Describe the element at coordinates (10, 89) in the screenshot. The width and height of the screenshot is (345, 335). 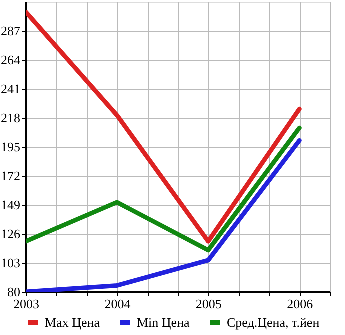
I see `y-tick-label: 241` at that location.